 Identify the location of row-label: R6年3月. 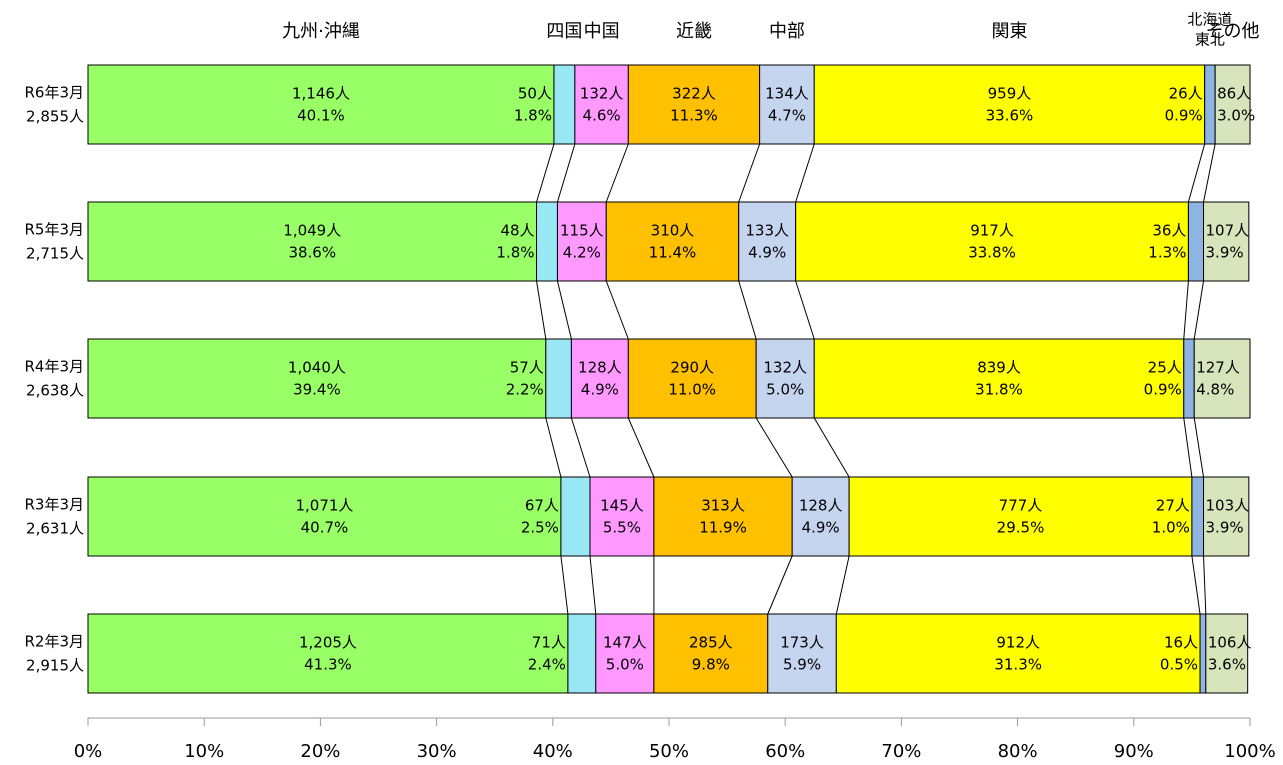
(54, 93).